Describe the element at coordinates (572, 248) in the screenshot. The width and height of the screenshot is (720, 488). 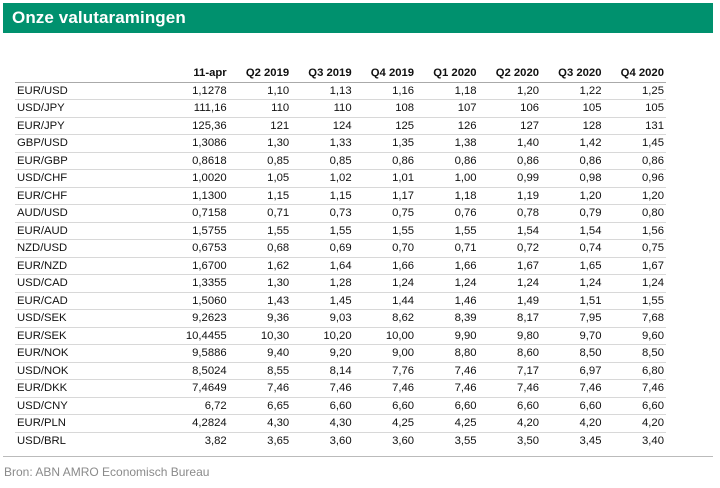
I see `rate-cell: 0,74` at that location.